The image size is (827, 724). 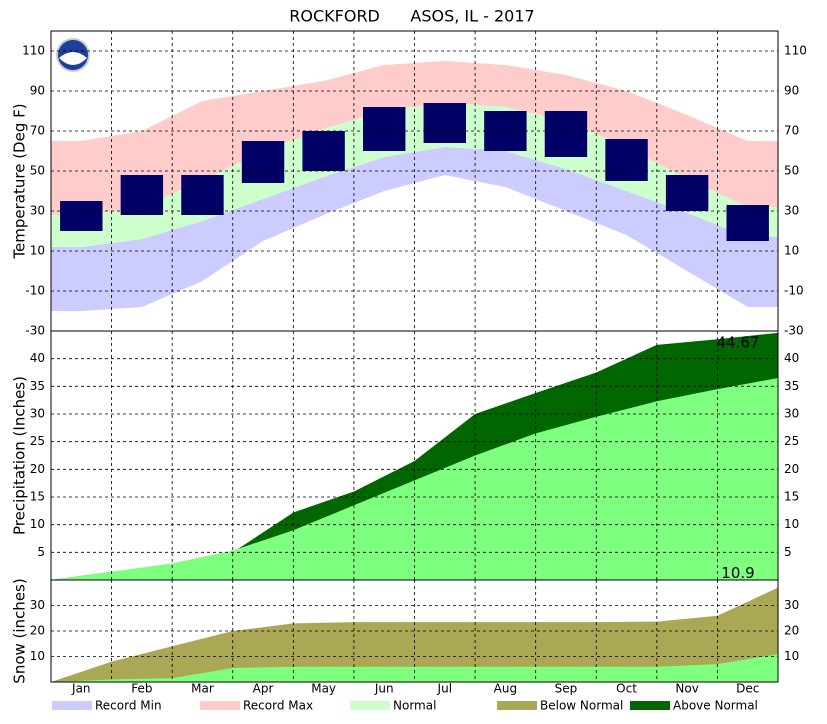 I want to click on legend-label: Normal, so click(x=414, y=706).